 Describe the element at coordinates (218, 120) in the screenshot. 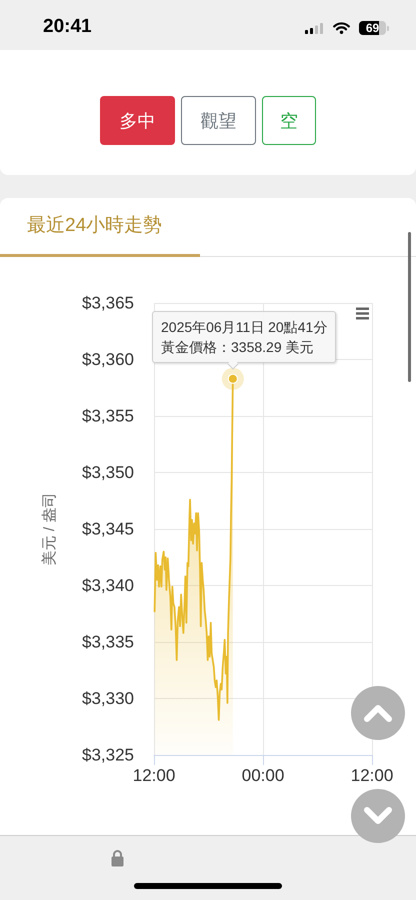

I see `wait-button: 觀望` at that location.